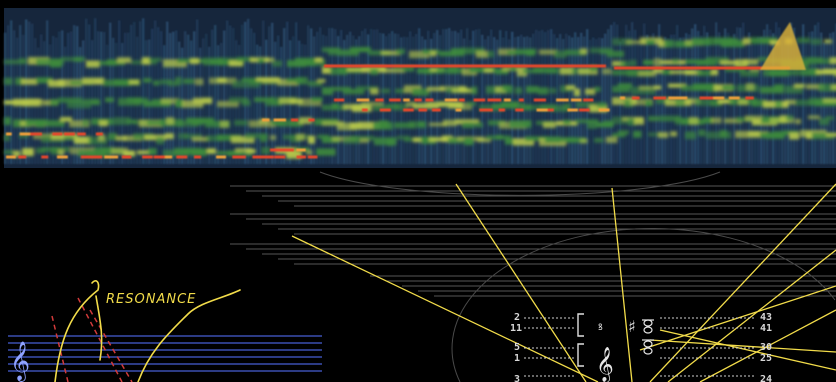 The height and width of the screenshot is (382, 836). Describe the element at coordinates (517, 347) in the screenshot. I see `score-left-number: 5` at that location.